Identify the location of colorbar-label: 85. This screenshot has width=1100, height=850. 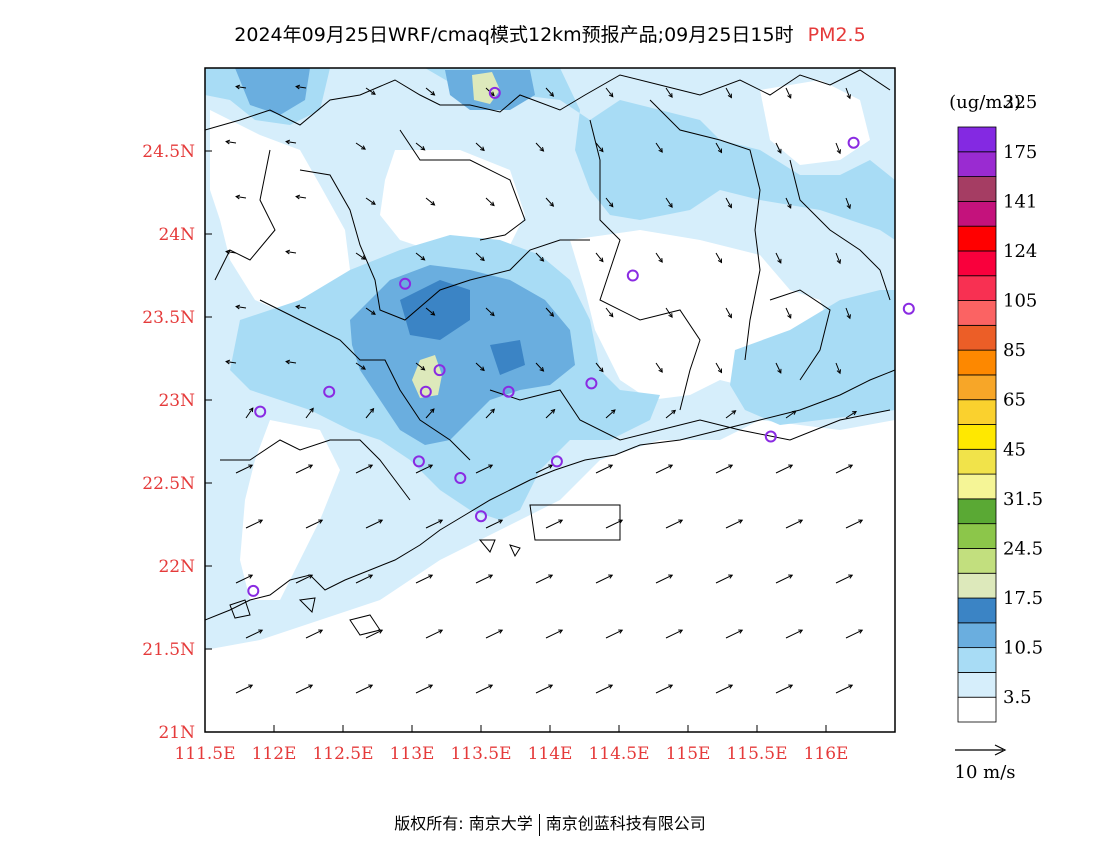
(1014, 350).